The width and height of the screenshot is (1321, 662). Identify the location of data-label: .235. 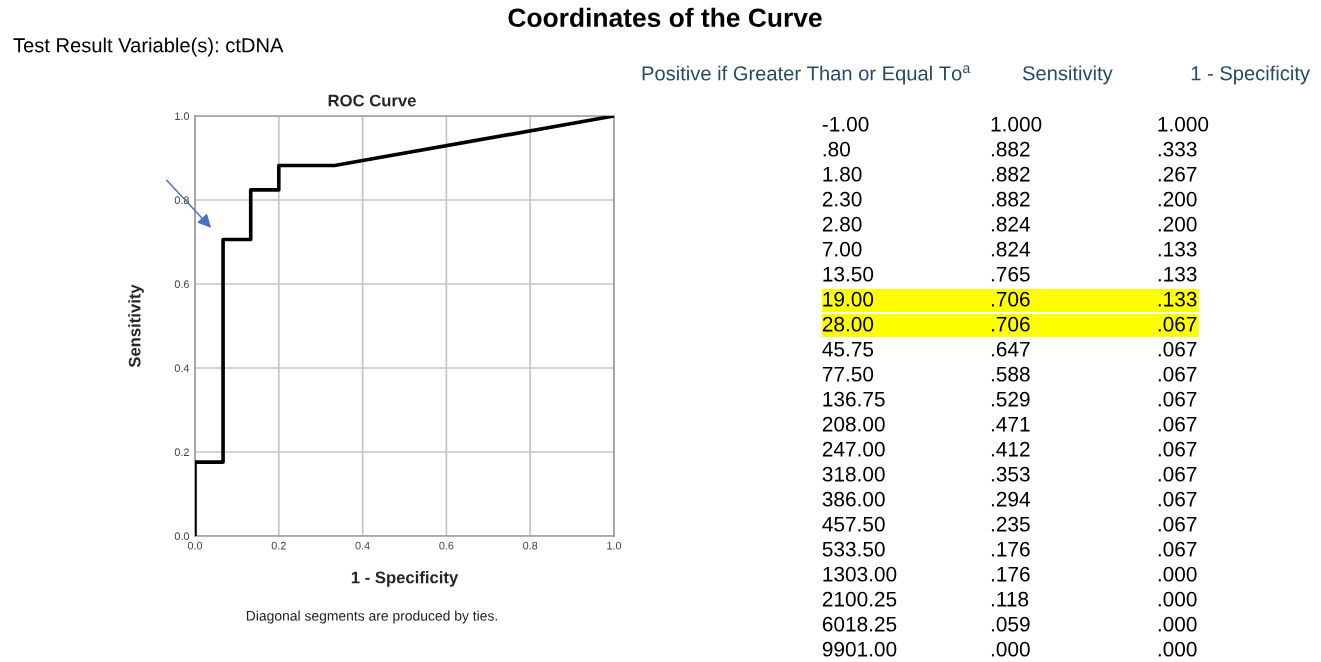
(1010, 524).